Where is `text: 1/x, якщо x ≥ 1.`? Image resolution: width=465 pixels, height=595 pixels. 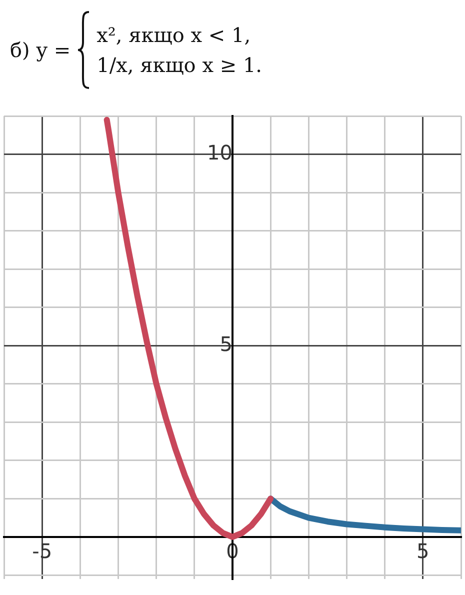
text: 1/x, якщо x ≥ 1. is located at coordinates (179, 65).